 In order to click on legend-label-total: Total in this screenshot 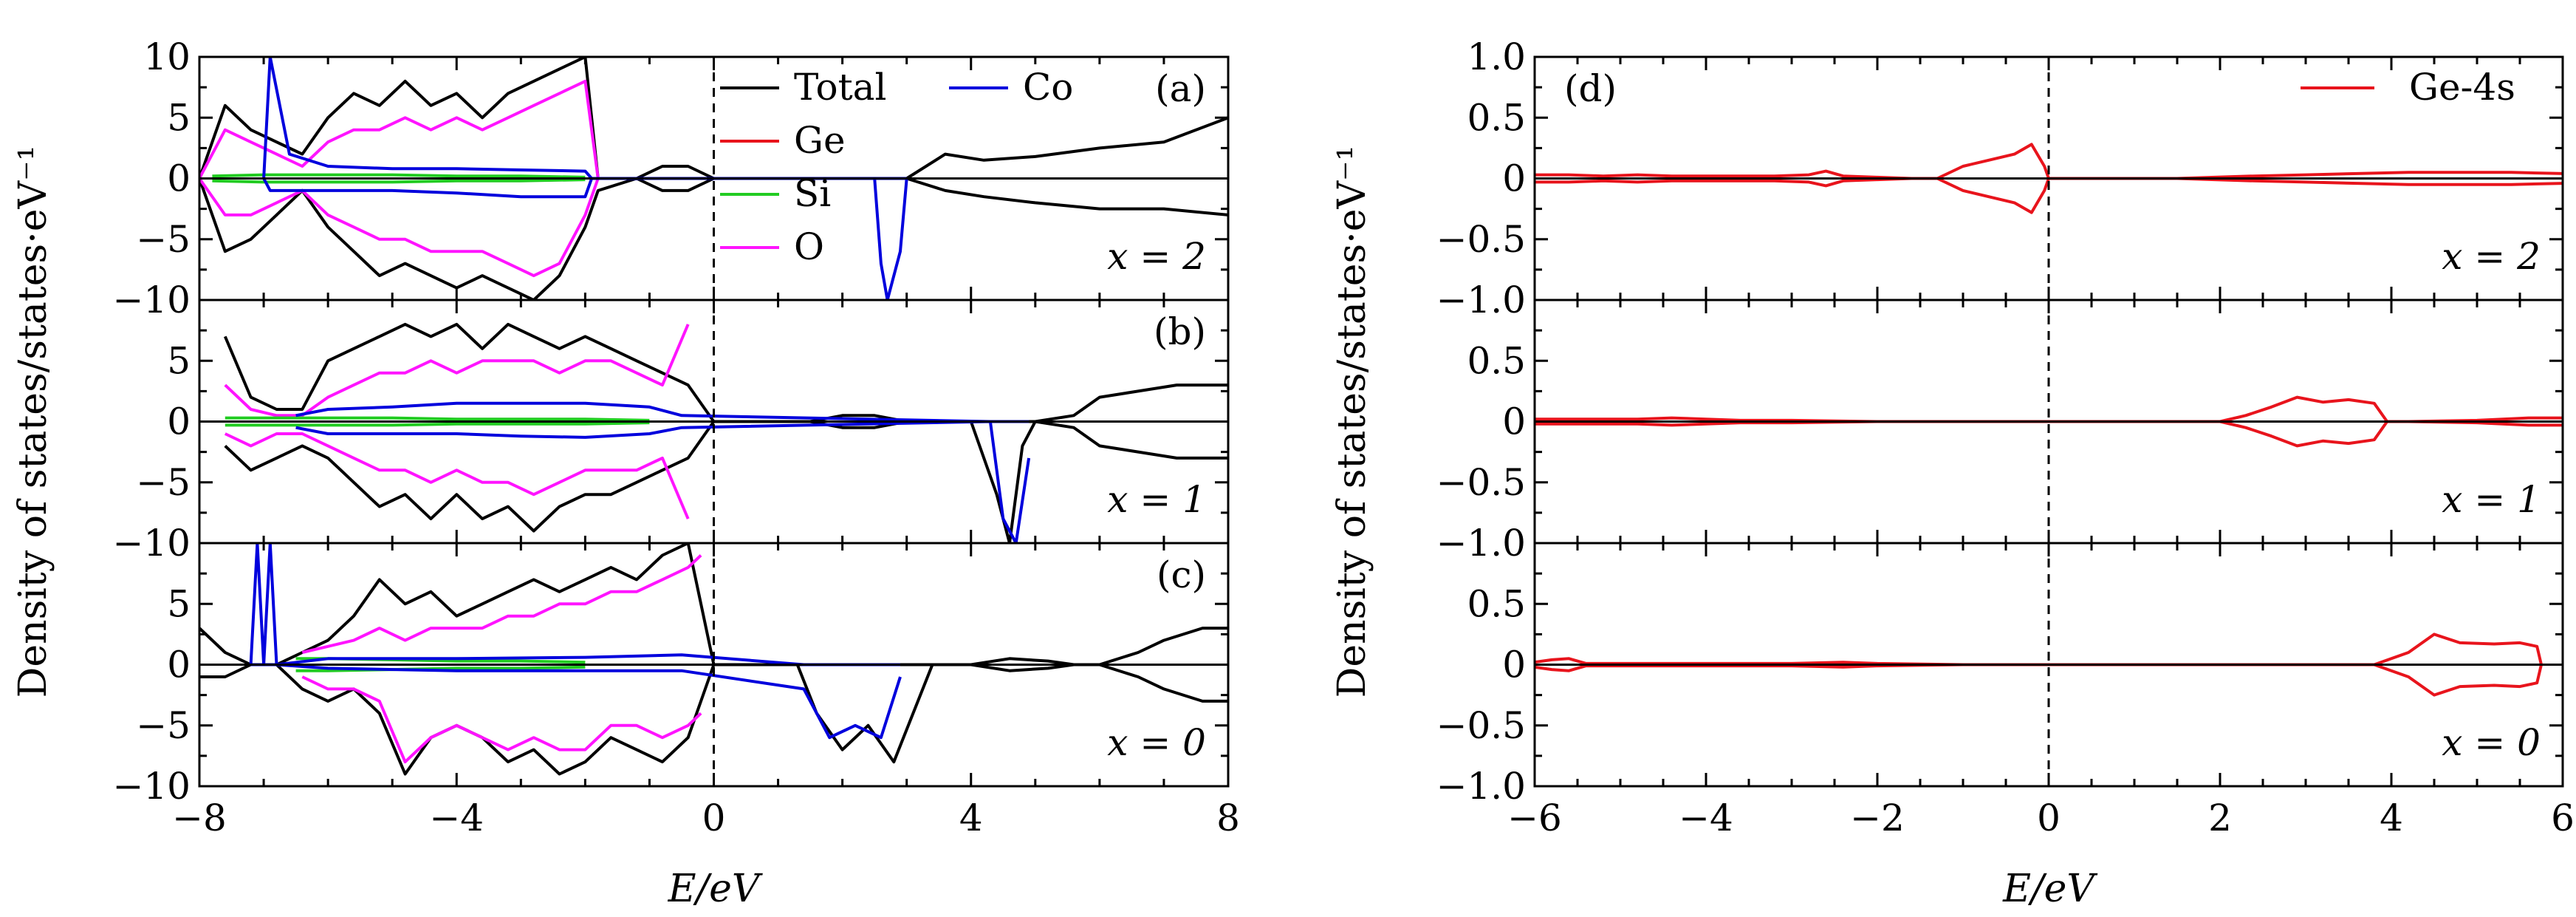, I will do `click(840, 87)`.